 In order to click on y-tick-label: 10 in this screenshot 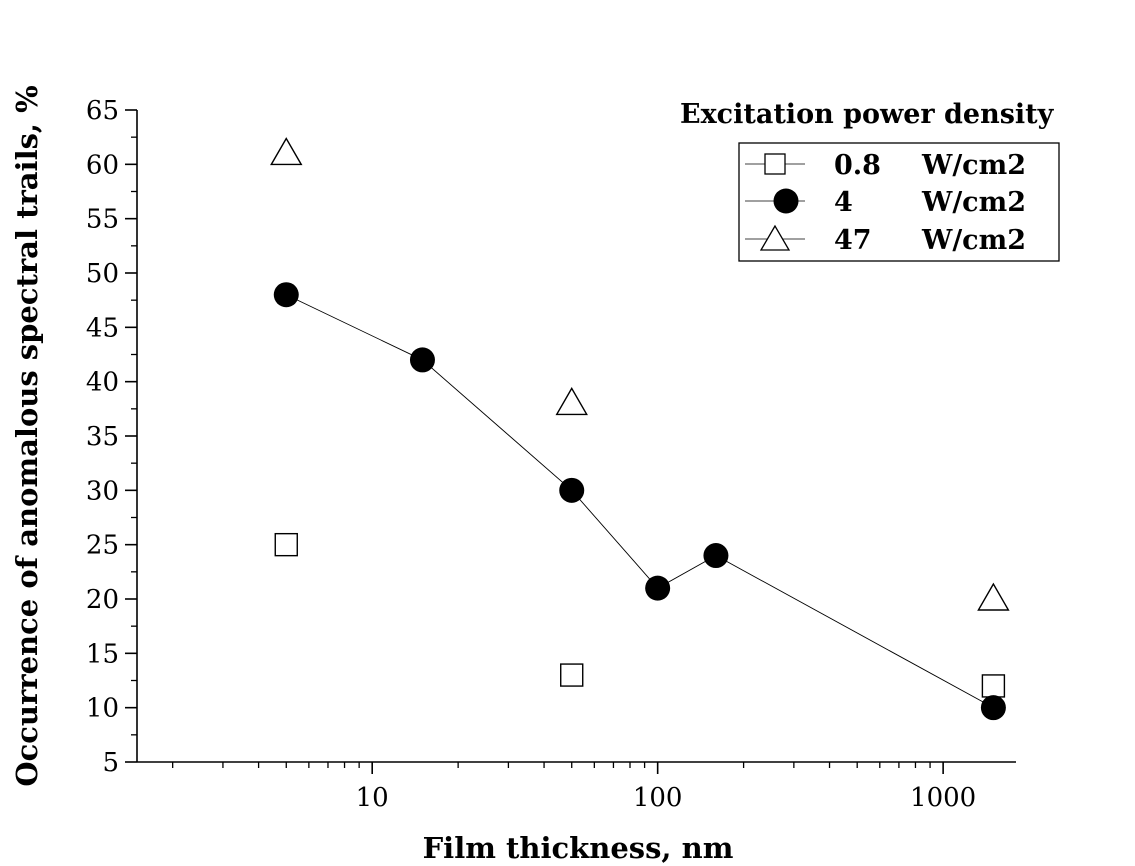, I will do `click(102, 709)`.